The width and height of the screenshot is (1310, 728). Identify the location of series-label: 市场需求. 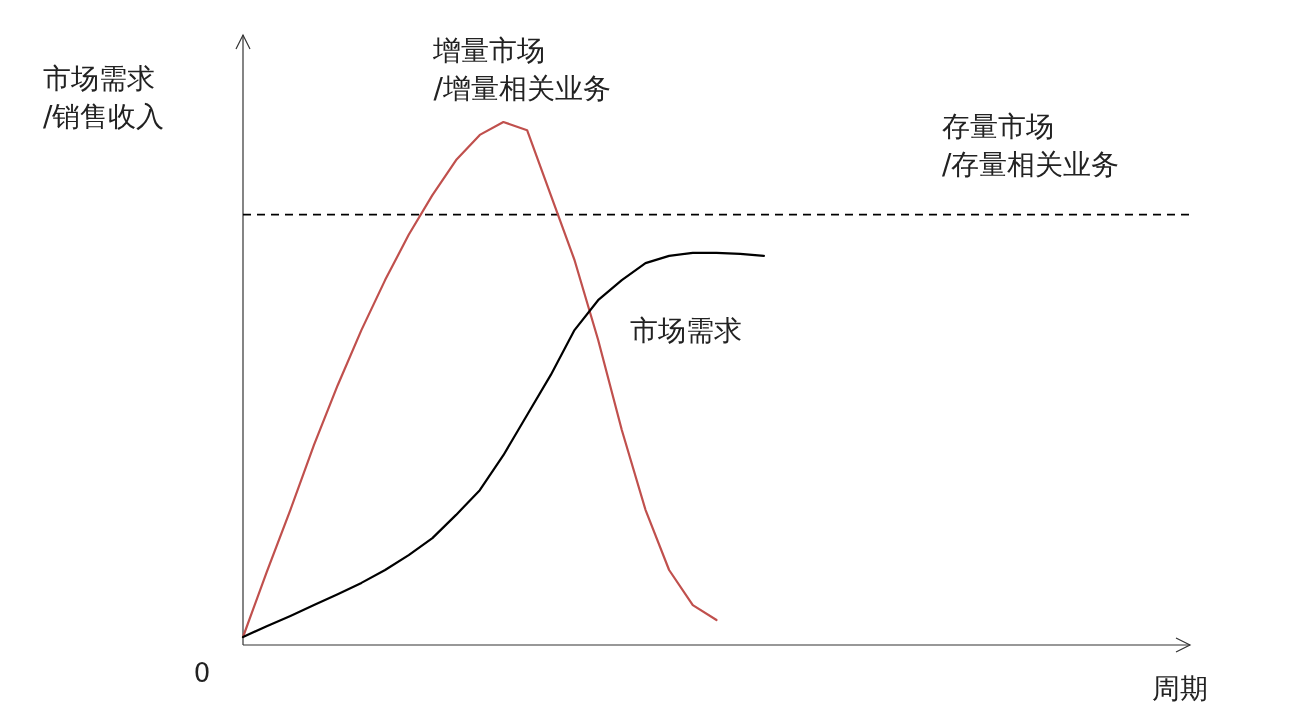
(685, 331).